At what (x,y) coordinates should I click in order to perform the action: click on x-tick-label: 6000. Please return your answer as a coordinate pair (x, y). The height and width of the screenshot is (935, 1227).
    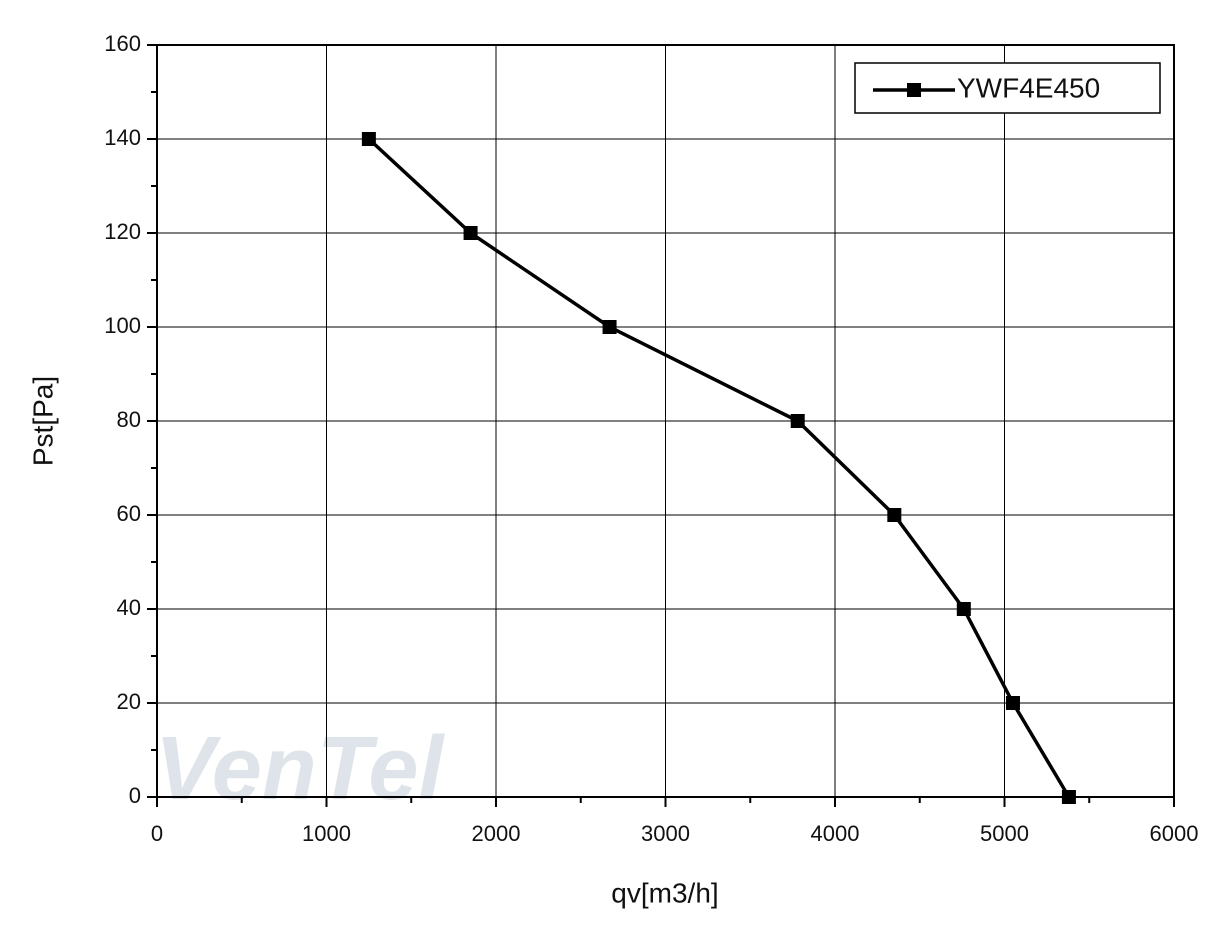
    Looking at the image, I should click on (1174, 833).